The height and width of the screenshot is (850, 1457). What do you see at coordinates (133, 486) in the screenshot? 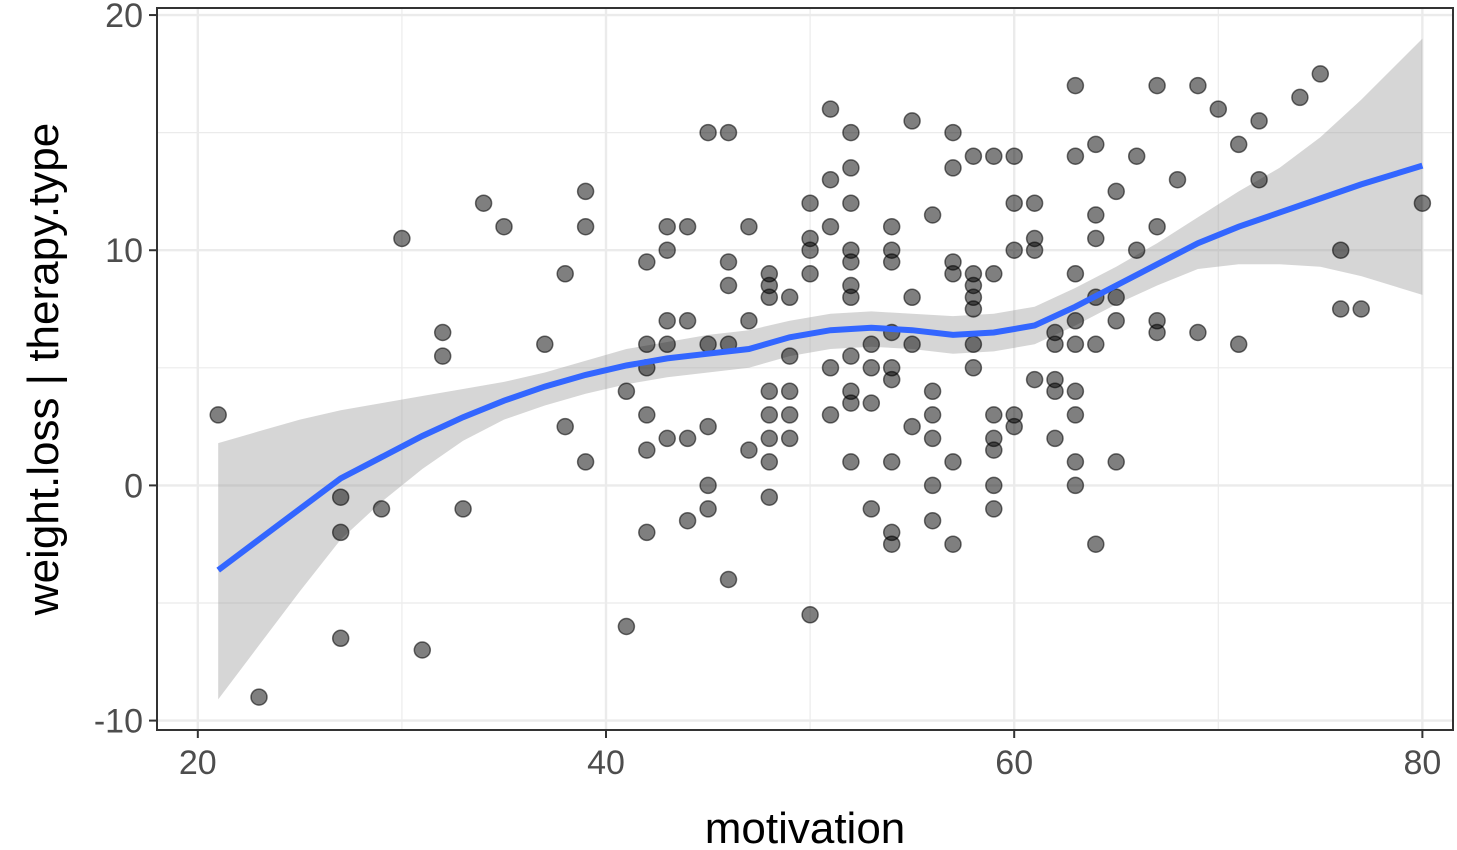
I see `y-tick-label: 0` at bounding box center [133, 486].